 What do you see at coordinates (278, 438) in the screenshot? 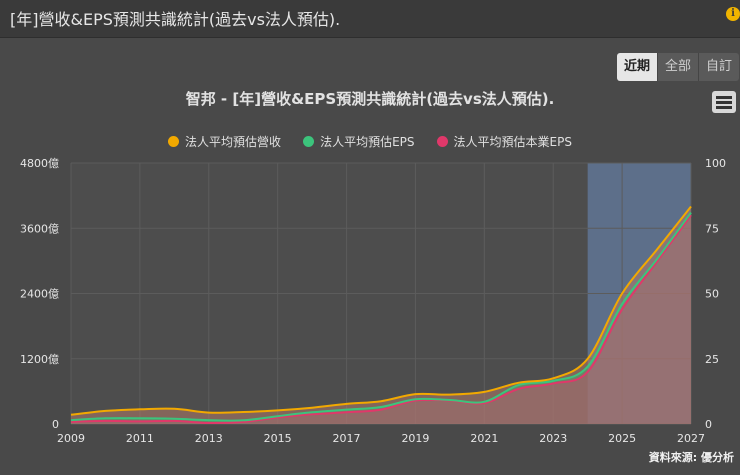
I see `x-tick-label: 2015` at bounding box center [278, 438].